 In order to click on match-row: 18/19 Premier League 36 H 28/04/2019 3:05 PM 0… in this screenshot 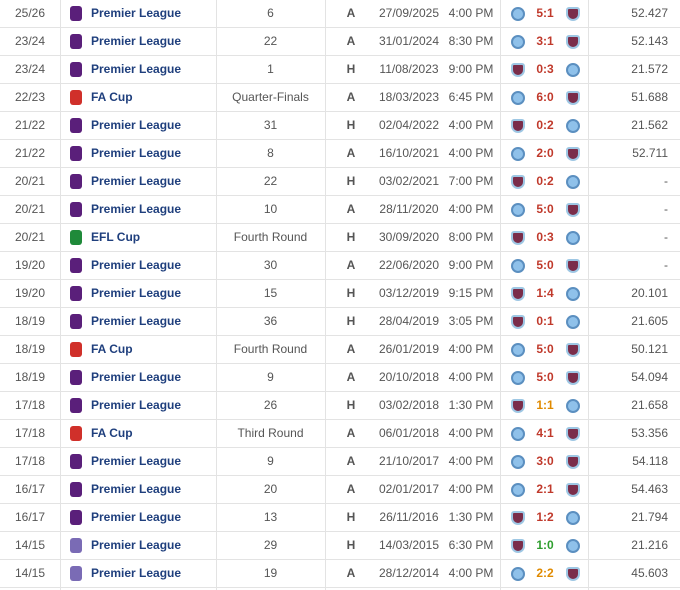, I will do `click(340, 322)`.